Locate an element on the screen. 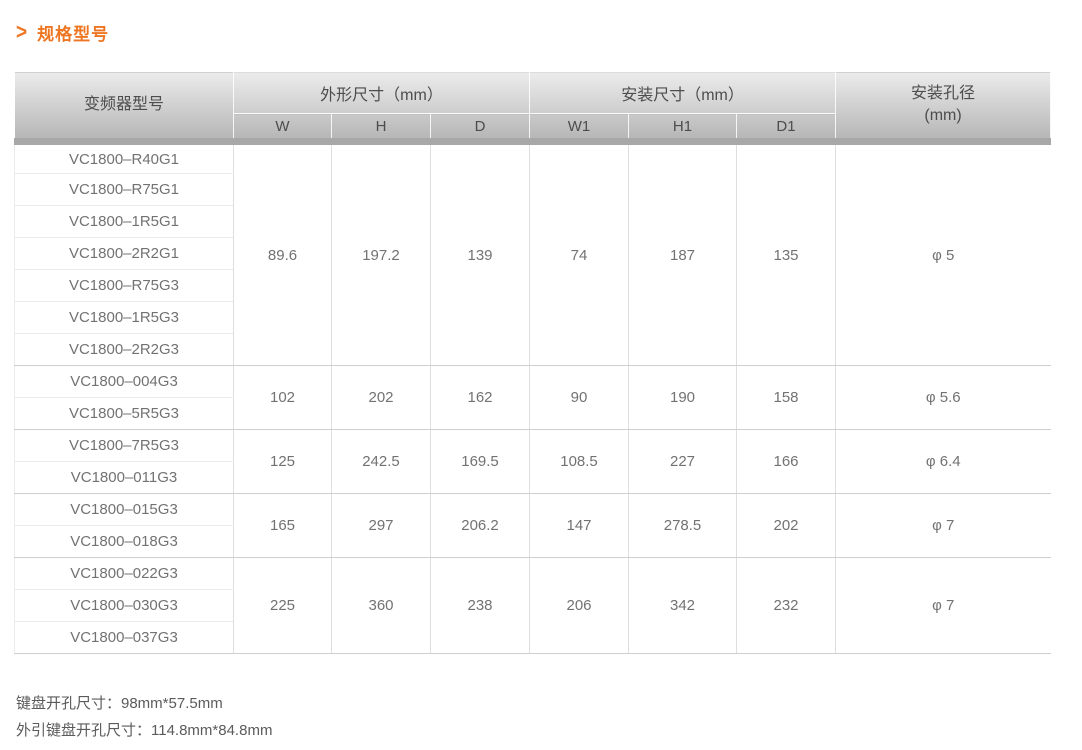  dim-h-cell: 360 is located at coordinates (381, 605).